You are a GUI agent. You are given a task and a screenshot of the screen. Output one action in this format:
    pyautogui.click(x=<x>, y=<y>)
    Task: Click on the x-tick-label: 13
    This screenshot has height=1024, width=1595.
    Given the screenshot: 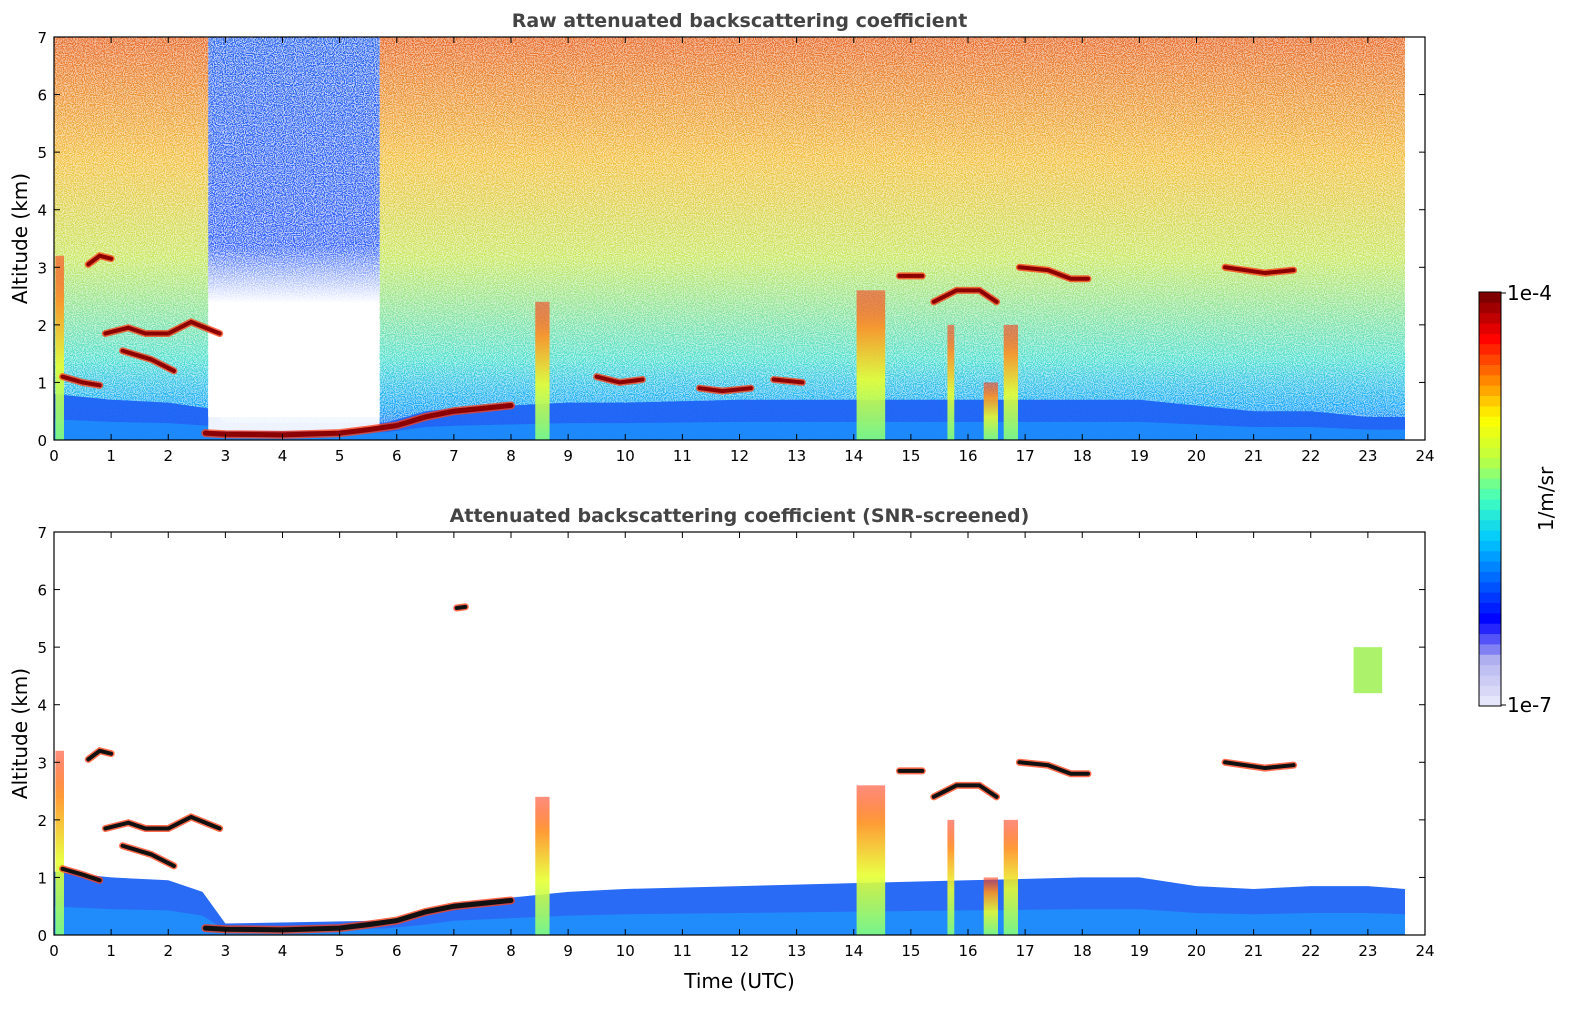 What is the action you would take?
    pyautogui.click(x=796, y=951)
    